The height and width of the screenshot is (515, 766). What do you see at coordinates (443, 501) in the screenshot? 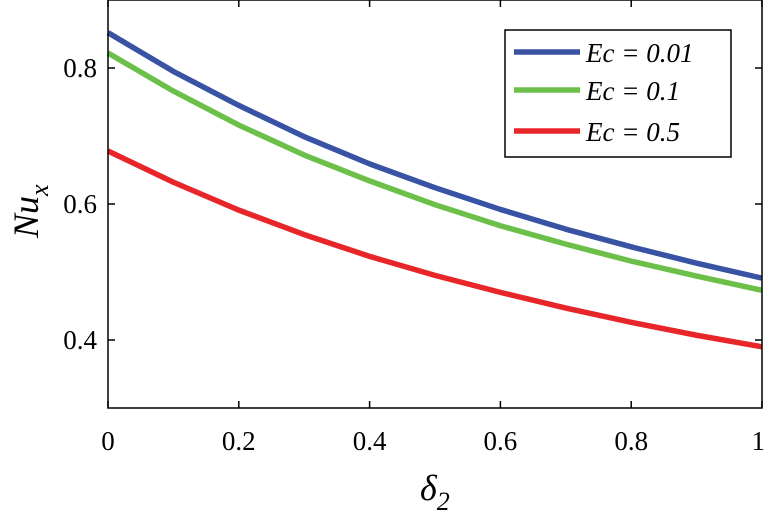
I see `x-axis-label-subscript: 2` at bounding box center [443, 501].